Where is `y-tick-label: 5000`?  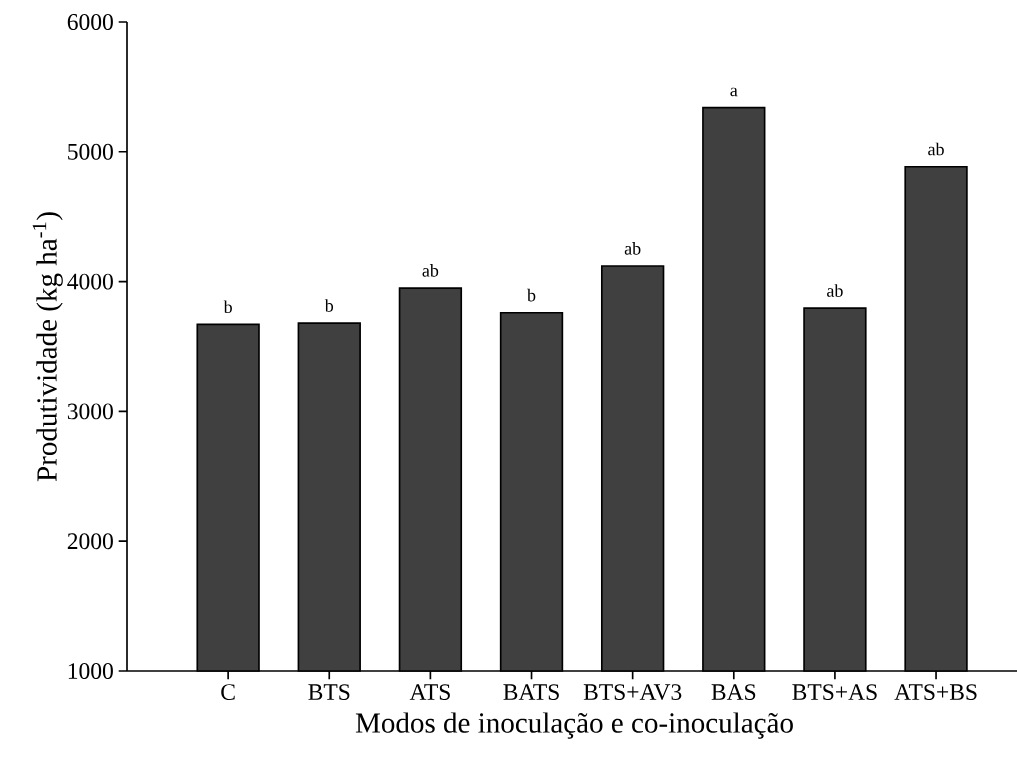 y-tick-label: 5000 is located at coordinates (90, 151).